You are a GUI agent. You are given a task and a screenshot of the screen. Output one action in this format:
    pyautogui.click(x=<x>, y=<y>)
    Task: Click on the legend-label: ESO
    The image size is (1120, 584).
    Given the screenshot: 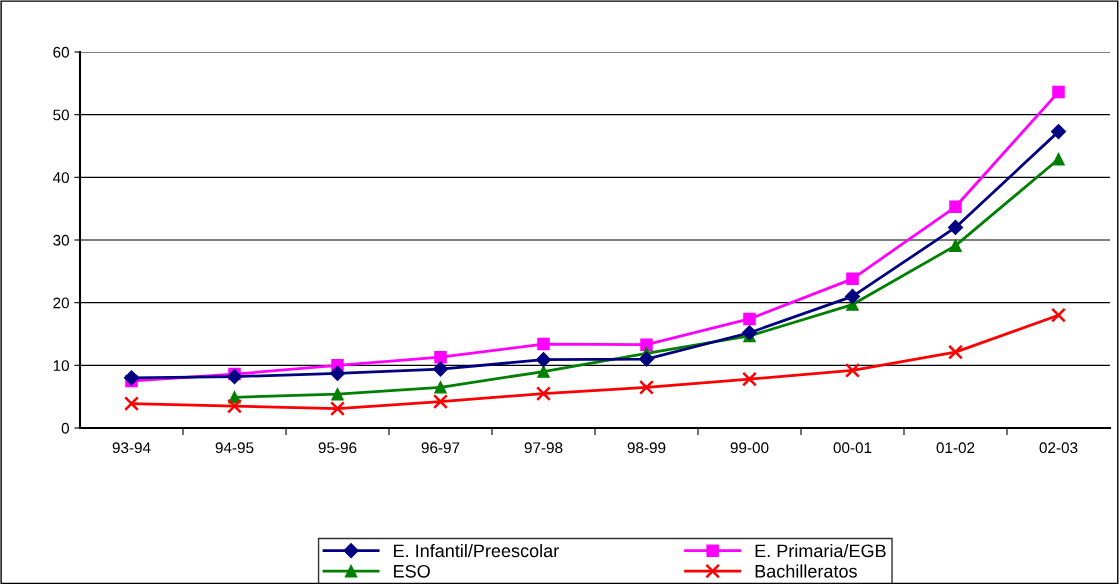 What is the action you would take?
    pyautogui.click(x=412, y=571)
    